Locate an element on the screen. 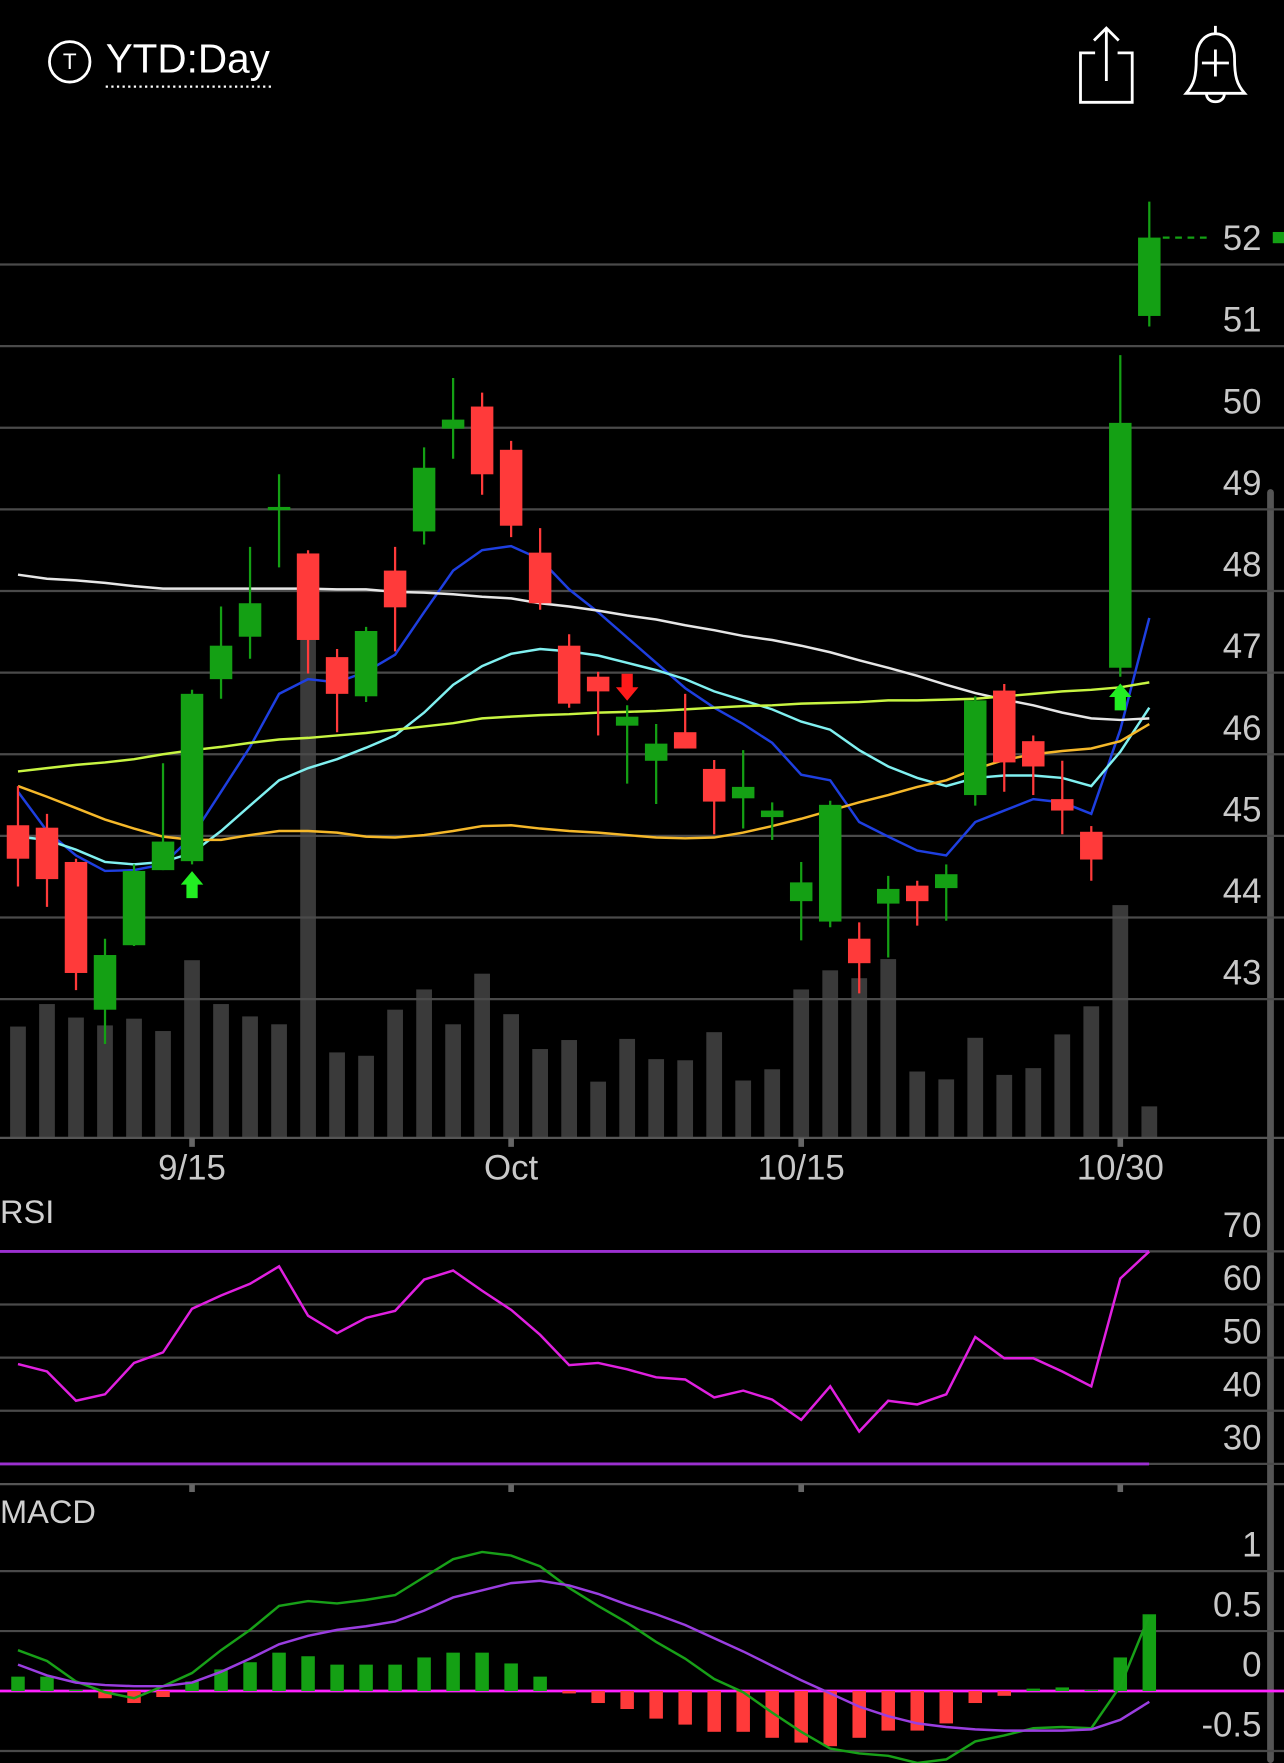 The height and width of the screenshot is (1763, 1284). bell-plus is located at coordinates (1215, 64).